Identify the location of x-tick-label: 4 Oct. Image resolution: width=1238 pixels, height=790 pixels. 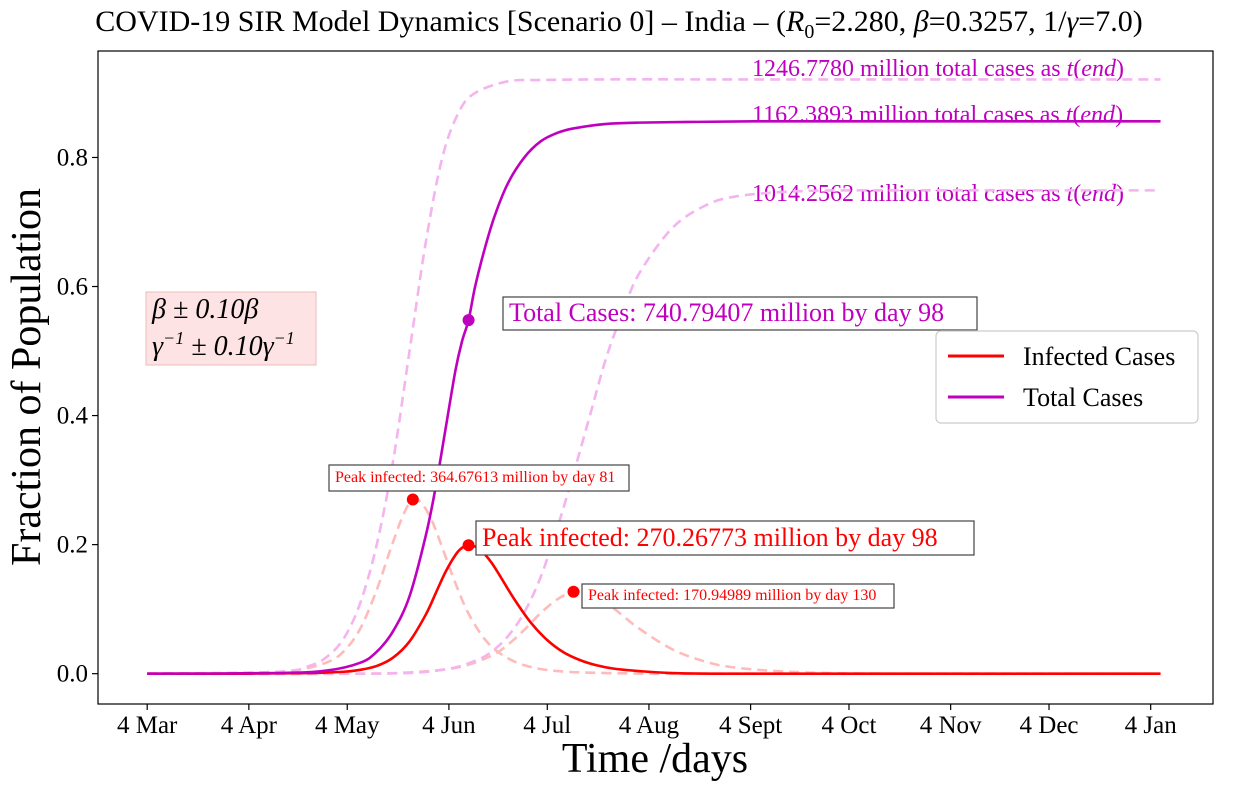
(849, 725).